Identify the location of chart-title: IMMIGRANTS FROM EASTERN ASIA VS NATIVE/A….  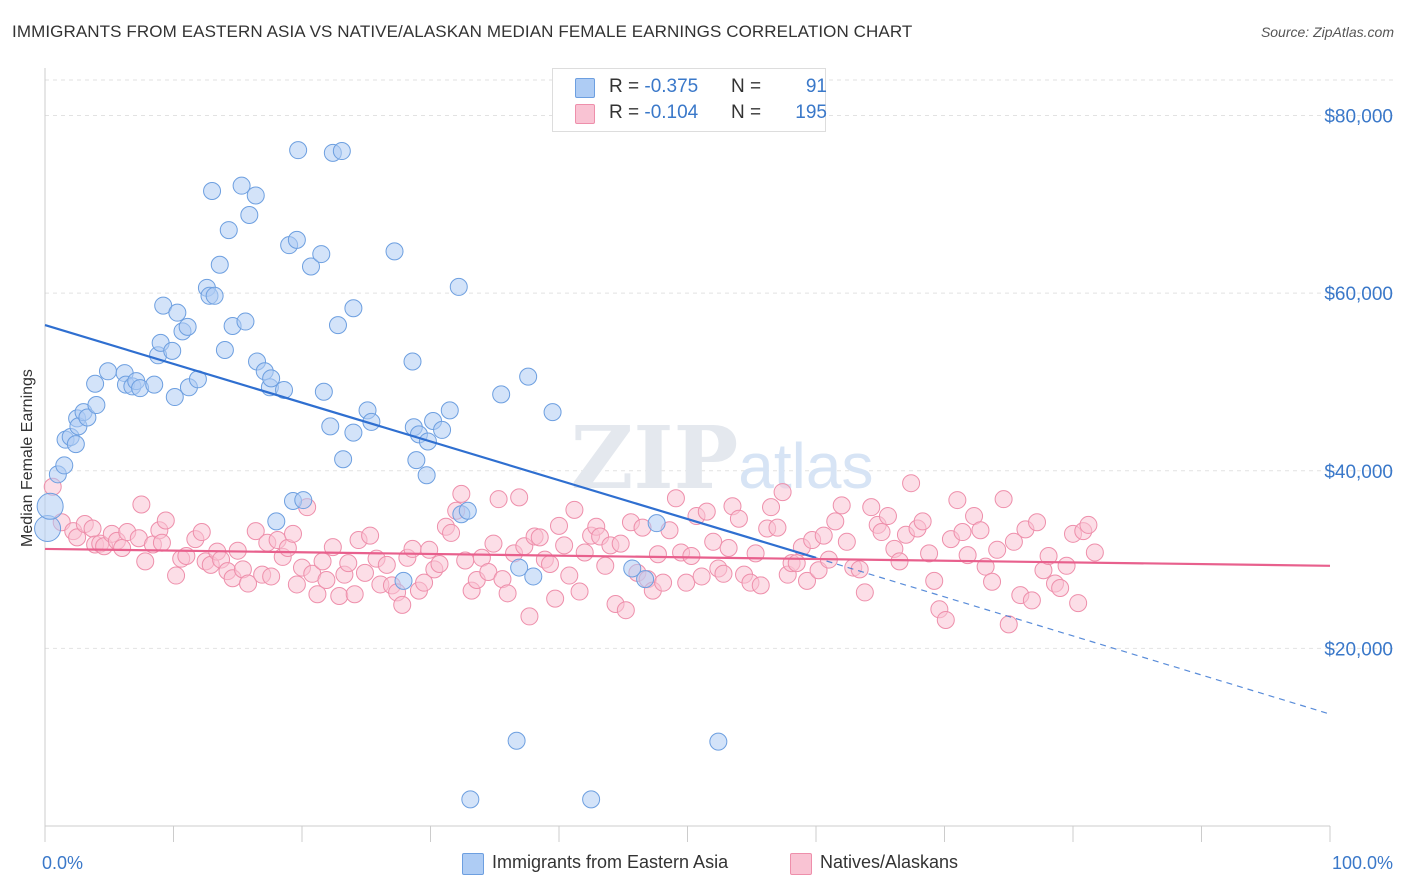
(462, 31).